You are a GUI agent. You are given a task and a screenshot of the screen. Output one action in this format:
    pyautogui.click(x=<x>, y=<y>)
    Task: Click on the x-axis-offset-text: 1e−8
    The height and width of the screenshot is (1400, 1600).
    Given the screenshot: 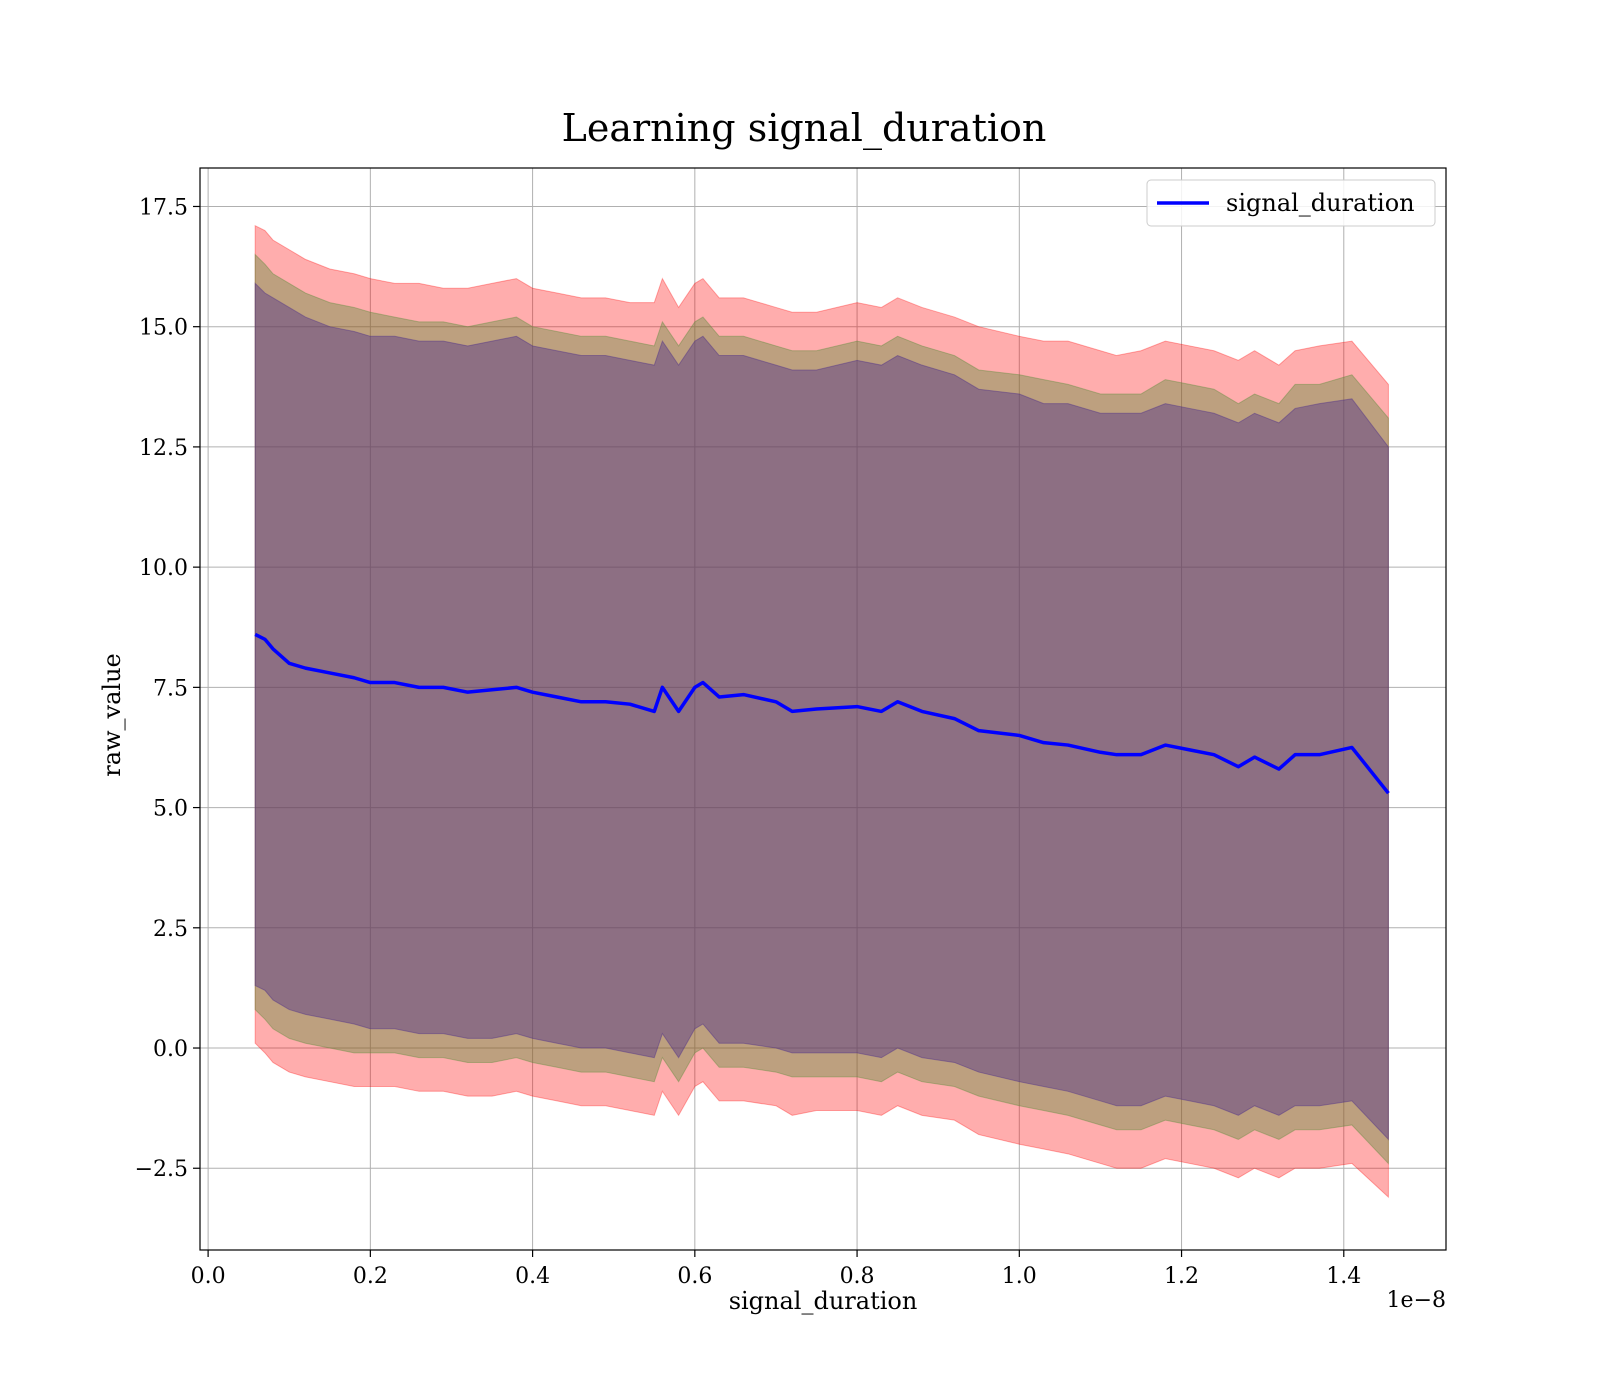 What is the action you would take?
    pyautogui.click(x=1416, y=1300)
    